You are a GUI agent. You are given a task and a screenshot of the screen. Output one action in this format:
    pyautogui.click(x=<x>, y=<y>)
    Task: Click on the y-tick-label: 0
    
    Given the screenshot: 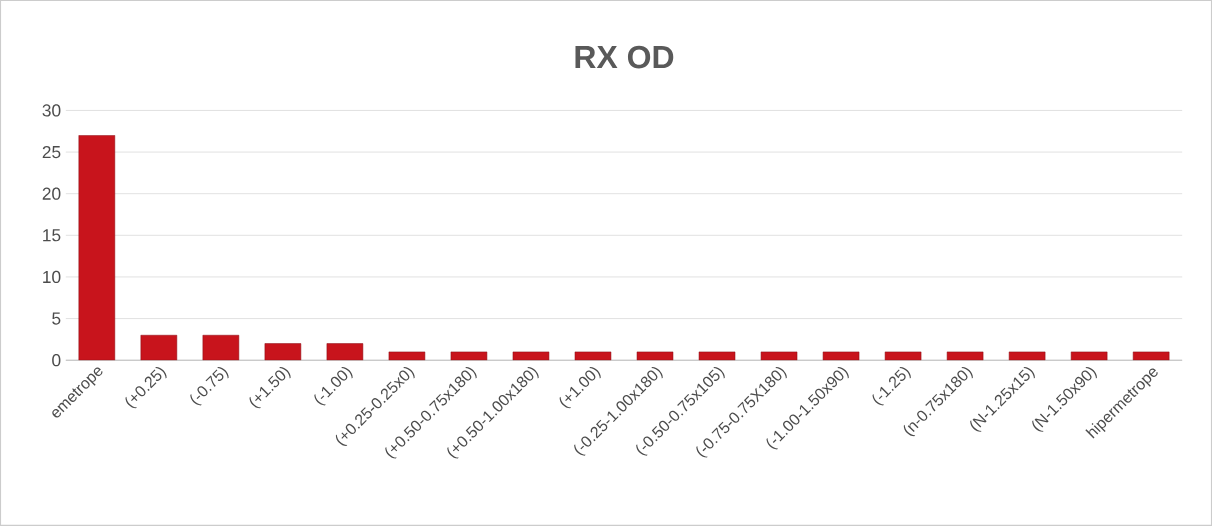 What is the action you would take?
    pyautogui.click(x=56, y=360)
    